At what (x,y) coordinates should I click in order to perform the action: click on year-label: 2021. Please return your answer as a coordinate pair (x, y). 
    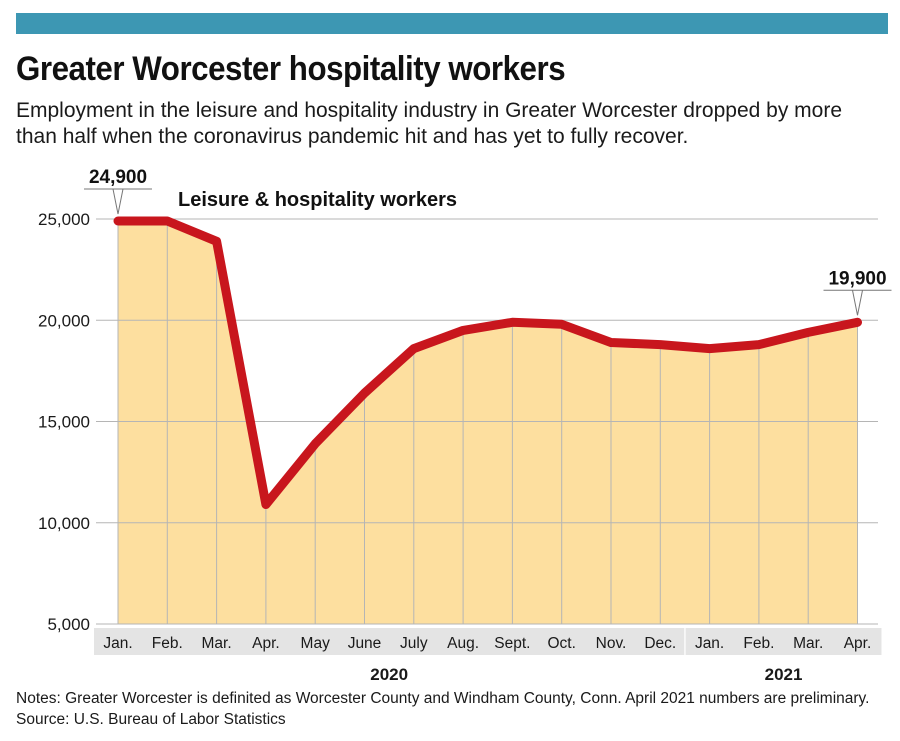
    Looking at the image, I should click on (784, 674).